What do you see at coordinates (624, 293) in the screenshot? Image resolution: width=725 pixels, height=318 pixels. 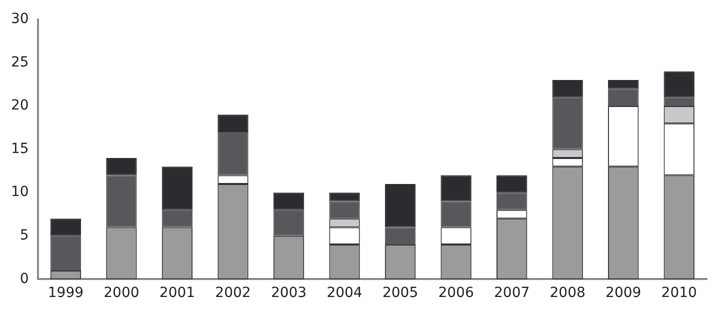 I see `x-tick-label: 2009` at bounding box center [624, 293].